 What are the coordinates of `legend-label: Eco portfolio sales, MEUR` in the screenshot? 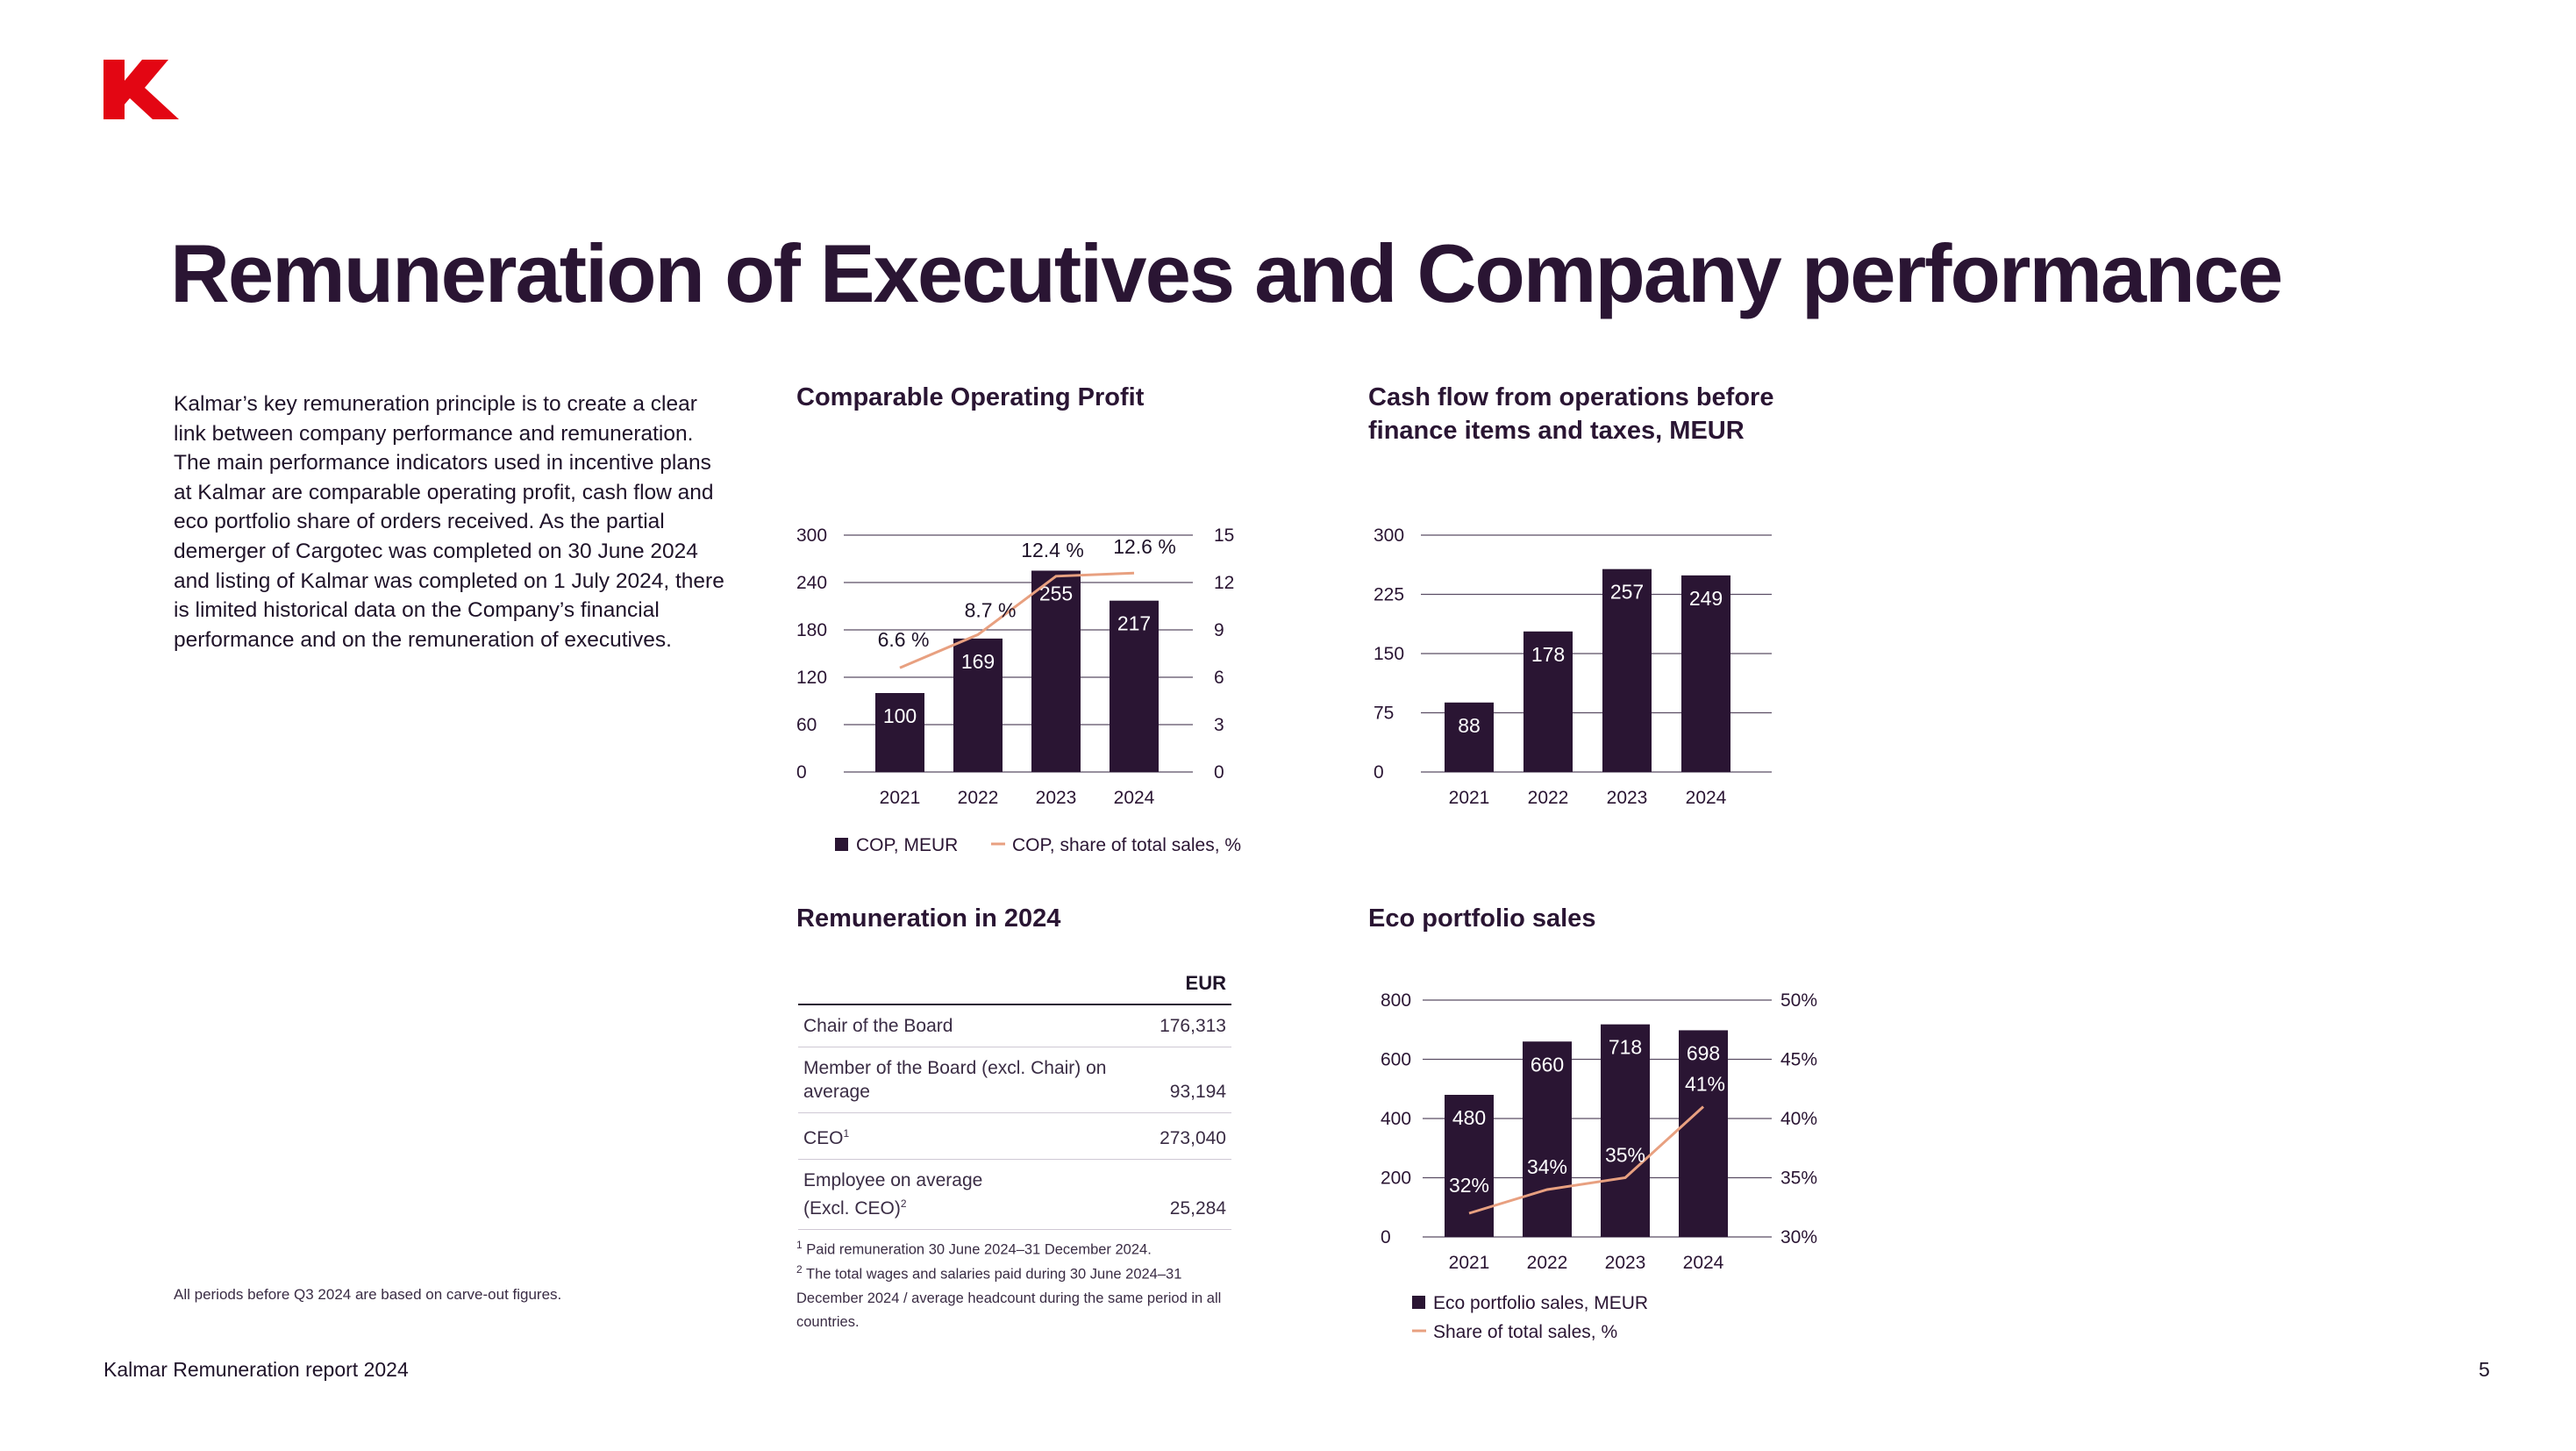 It's located at (1541, 1303).